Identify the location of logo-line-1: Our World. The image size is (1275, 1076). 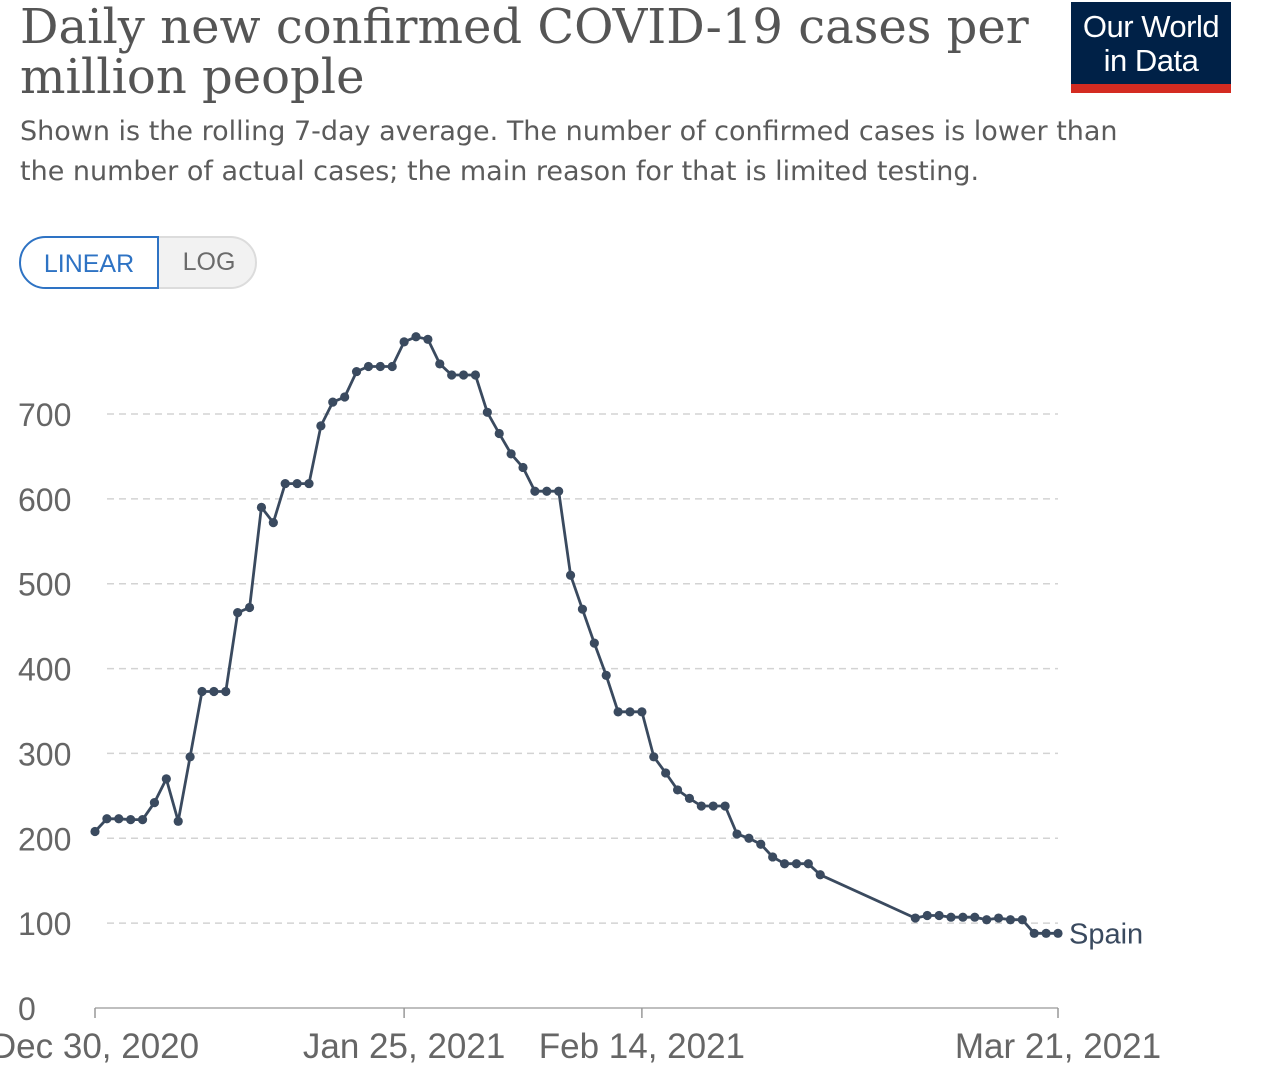
(1151, 26).